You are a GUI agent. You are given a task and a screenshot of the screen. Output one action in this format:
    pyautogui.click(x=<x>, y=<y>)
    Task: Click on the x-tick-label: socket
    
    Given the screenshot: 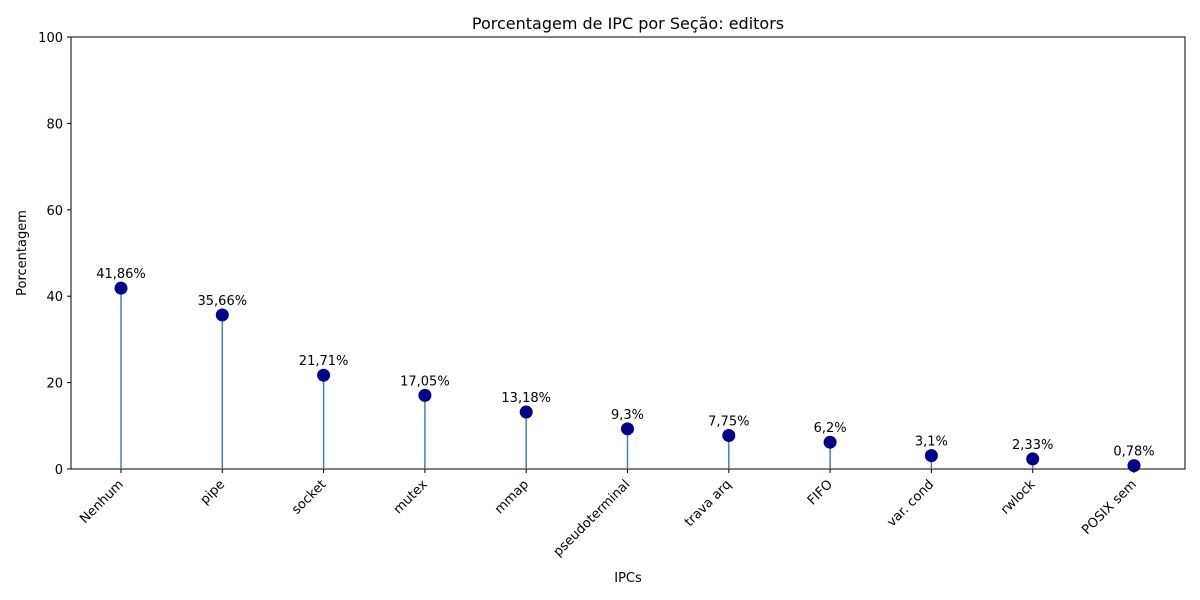 What is the action you would take?
    pyautogui.click(x=309, y=497)
    